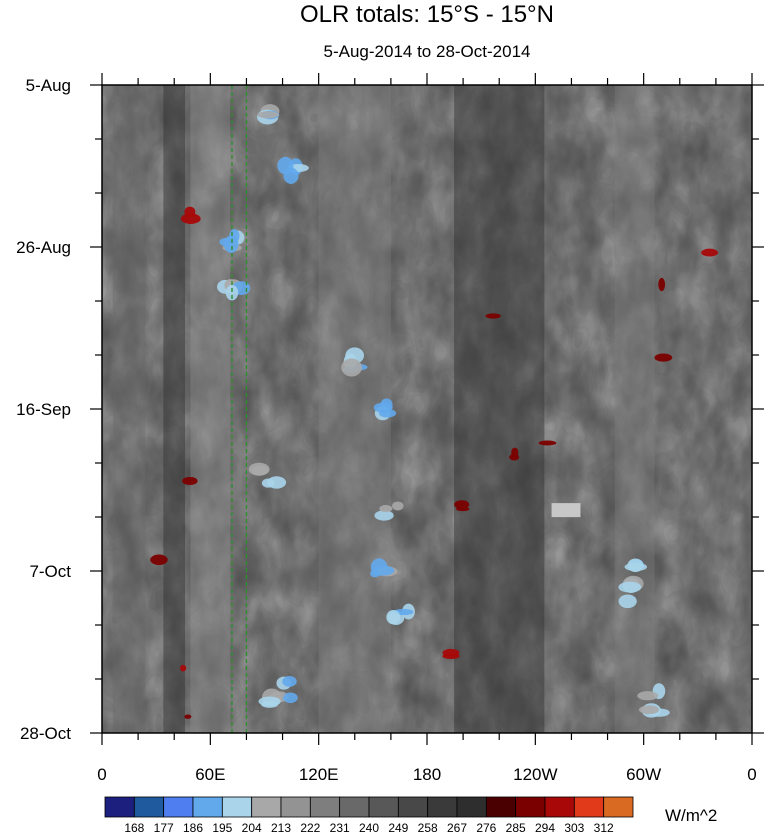 This screenshot has width=770, height=834. What do you see at coordinates (486, 827) in the screenshot?
I see `colorbar-level-label: 276` at bounding box center [486, 827].